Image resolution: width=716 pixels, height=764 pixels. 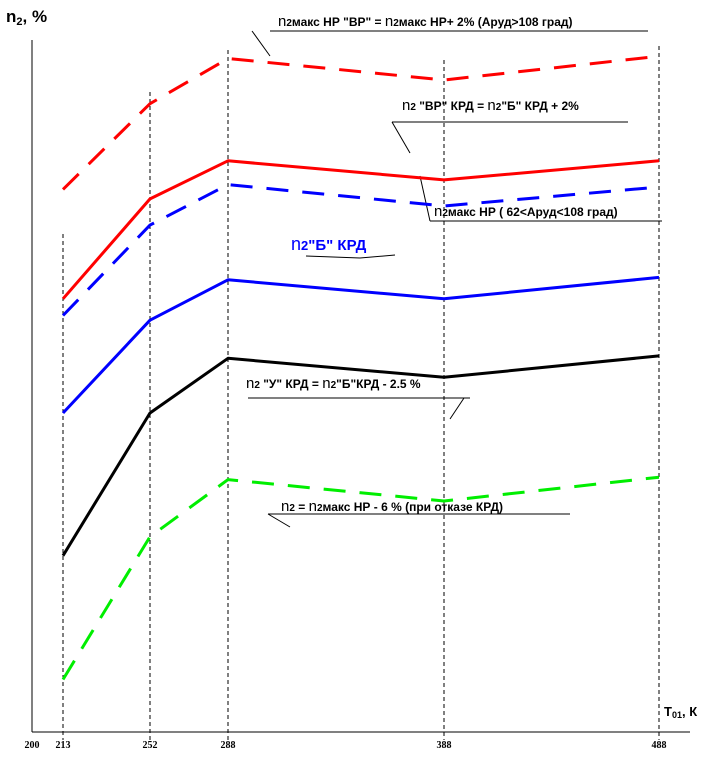 I want to click on series-label-3: n2макс НР ( 62<Аруд<108 град), so click(x=526, y=211).